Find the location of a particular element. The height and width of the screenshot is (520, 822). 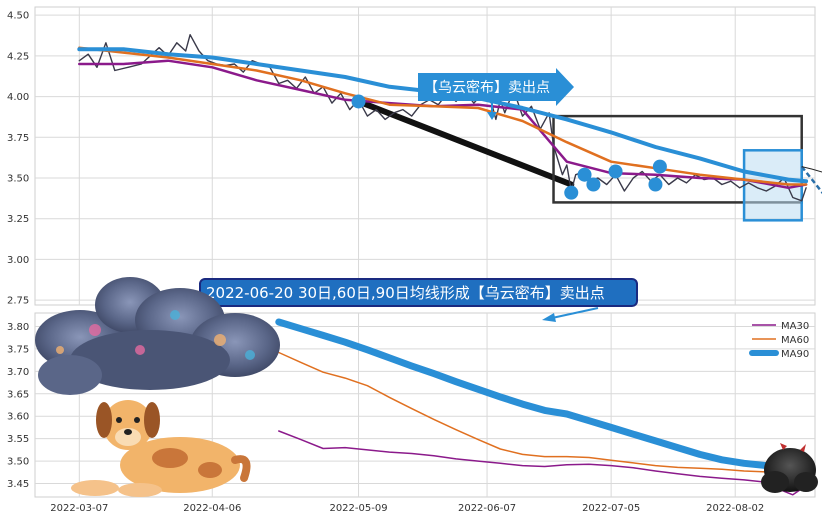

sell-flag-arrow is located at coordinates (496, 87).